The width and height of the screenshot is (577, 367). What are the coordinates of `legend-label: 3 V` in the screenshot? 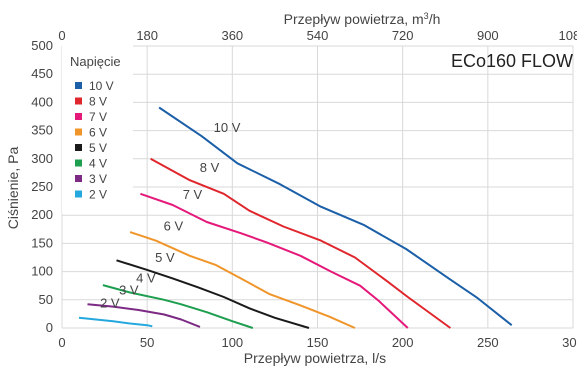 It's located at (98, 179).